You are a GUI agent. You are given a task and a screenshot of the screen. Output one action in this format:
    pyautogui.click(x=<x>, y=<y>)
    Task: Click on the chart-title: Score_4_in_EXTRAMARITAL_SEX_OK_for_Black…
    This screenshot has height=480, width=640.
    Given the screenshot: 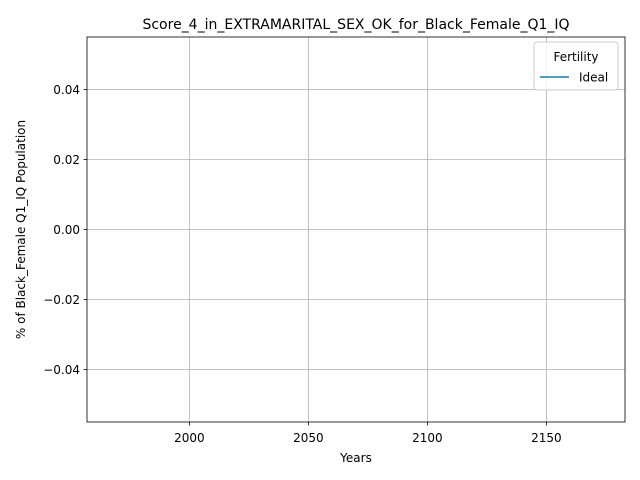 What is the action you would take?
    pyautogui.click(x=355, y=25)
    